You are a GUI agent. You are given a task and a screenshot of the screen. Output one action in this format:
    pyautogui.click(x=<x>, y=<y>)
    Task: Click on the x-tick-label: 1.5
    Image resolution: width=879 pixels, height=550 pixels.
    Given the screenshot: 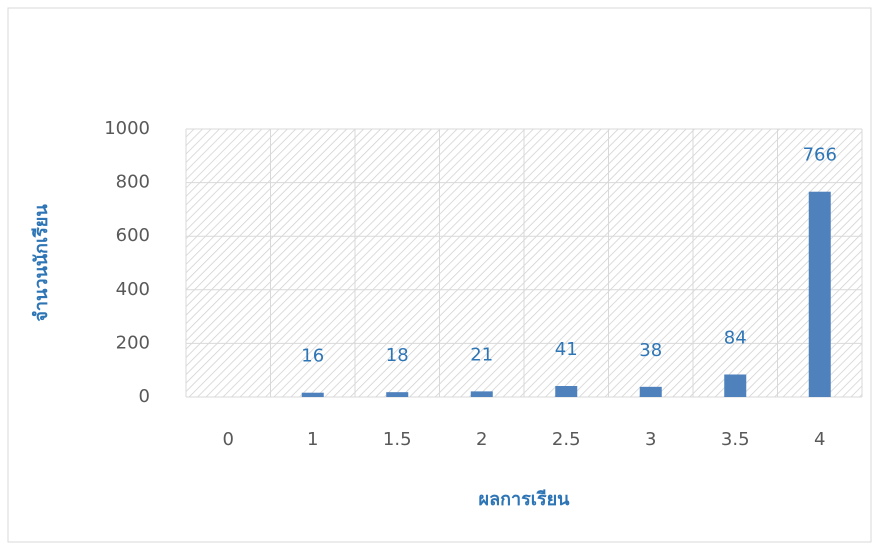 What is the action you would take?
    pyautogui.click(x=397, y=439)
    